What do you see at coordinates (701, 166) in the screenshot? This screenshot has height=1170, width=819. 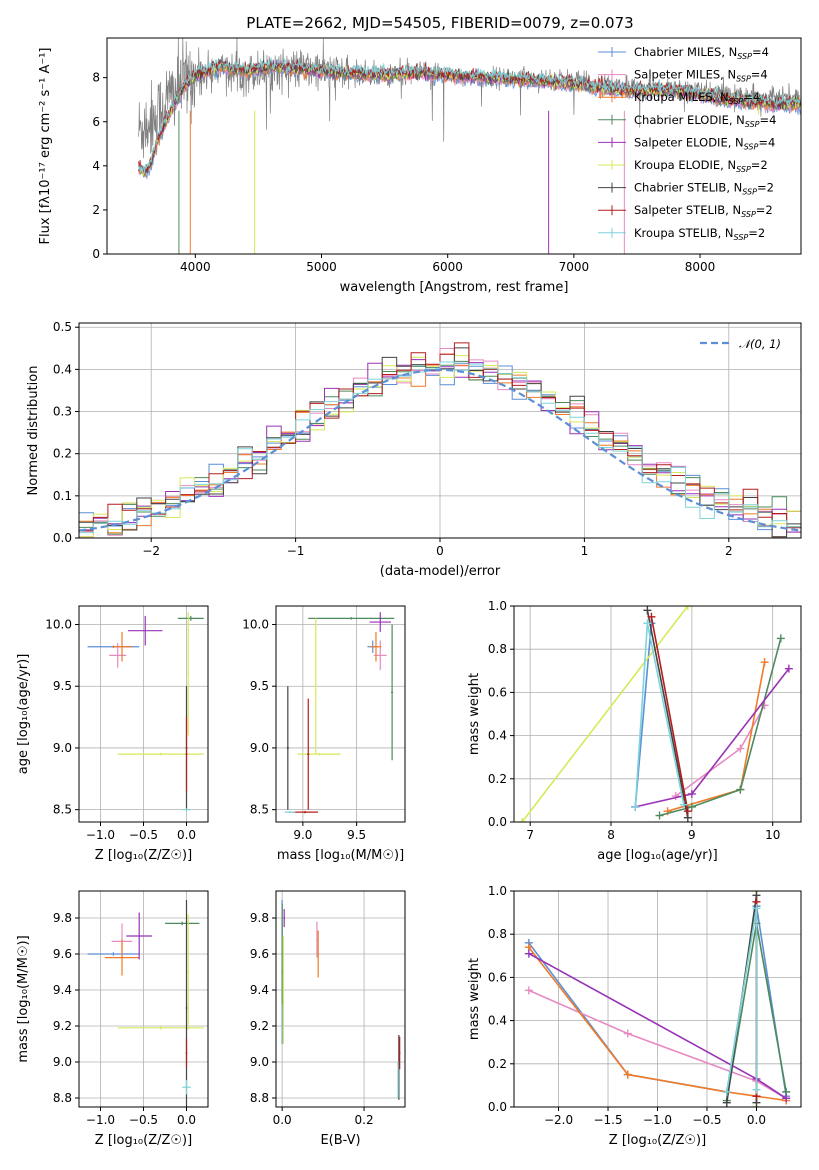 I see `legend-entry: Kroupa ELODIE, NSSP=2` at bounding box center [701, 166].